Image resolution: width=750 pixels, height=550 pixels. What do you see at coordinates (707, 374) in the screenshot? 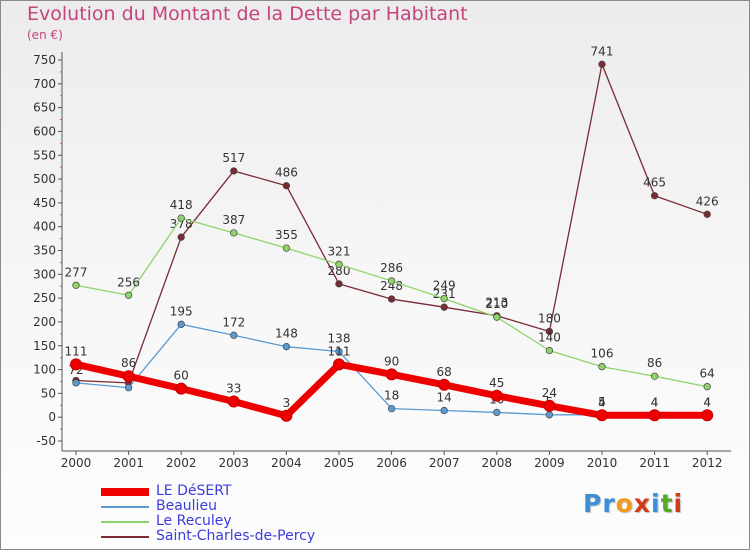
I see `data-label: 64` at bounding box center [707, 374].